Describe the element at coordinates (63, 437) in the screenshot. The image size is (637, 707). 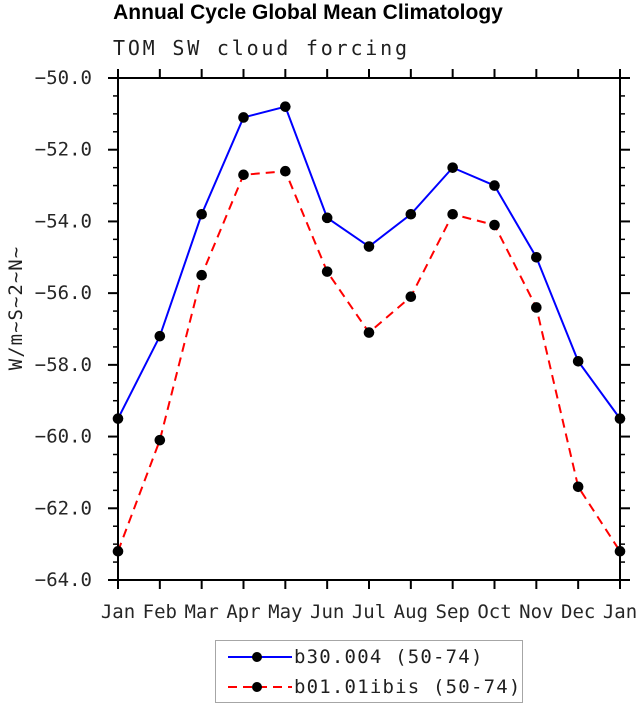
I see `y-tick-label: −60.0` at that location.